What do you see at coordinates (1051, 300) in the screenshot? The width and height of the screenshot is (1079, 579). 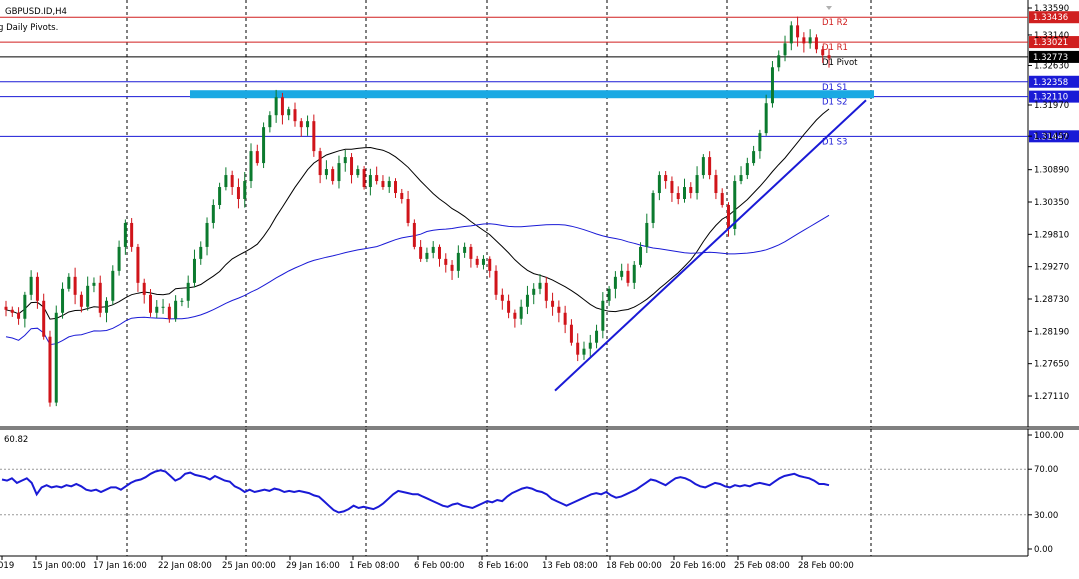 I see `price-tick-label: 1.28730` at bounding box center [1051, 300].